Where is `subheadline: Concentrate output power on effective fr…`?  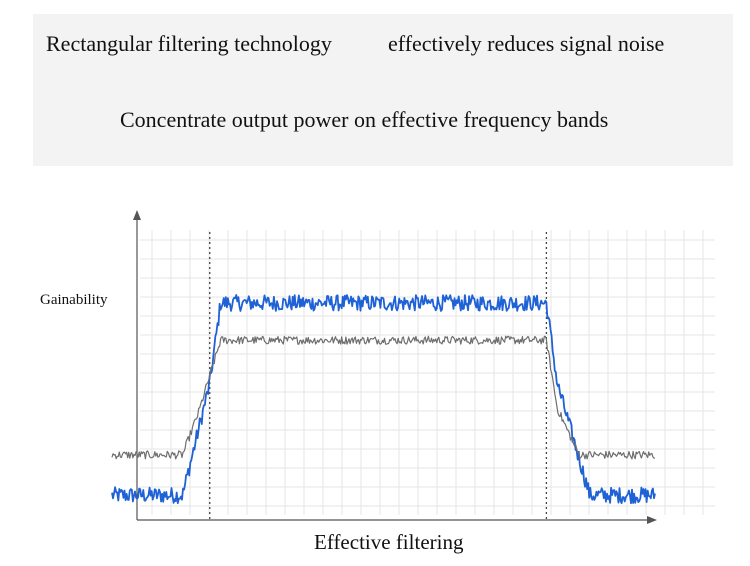 subheadline: Concentrate output power on effective fr… is located at coordinates (364, 119).